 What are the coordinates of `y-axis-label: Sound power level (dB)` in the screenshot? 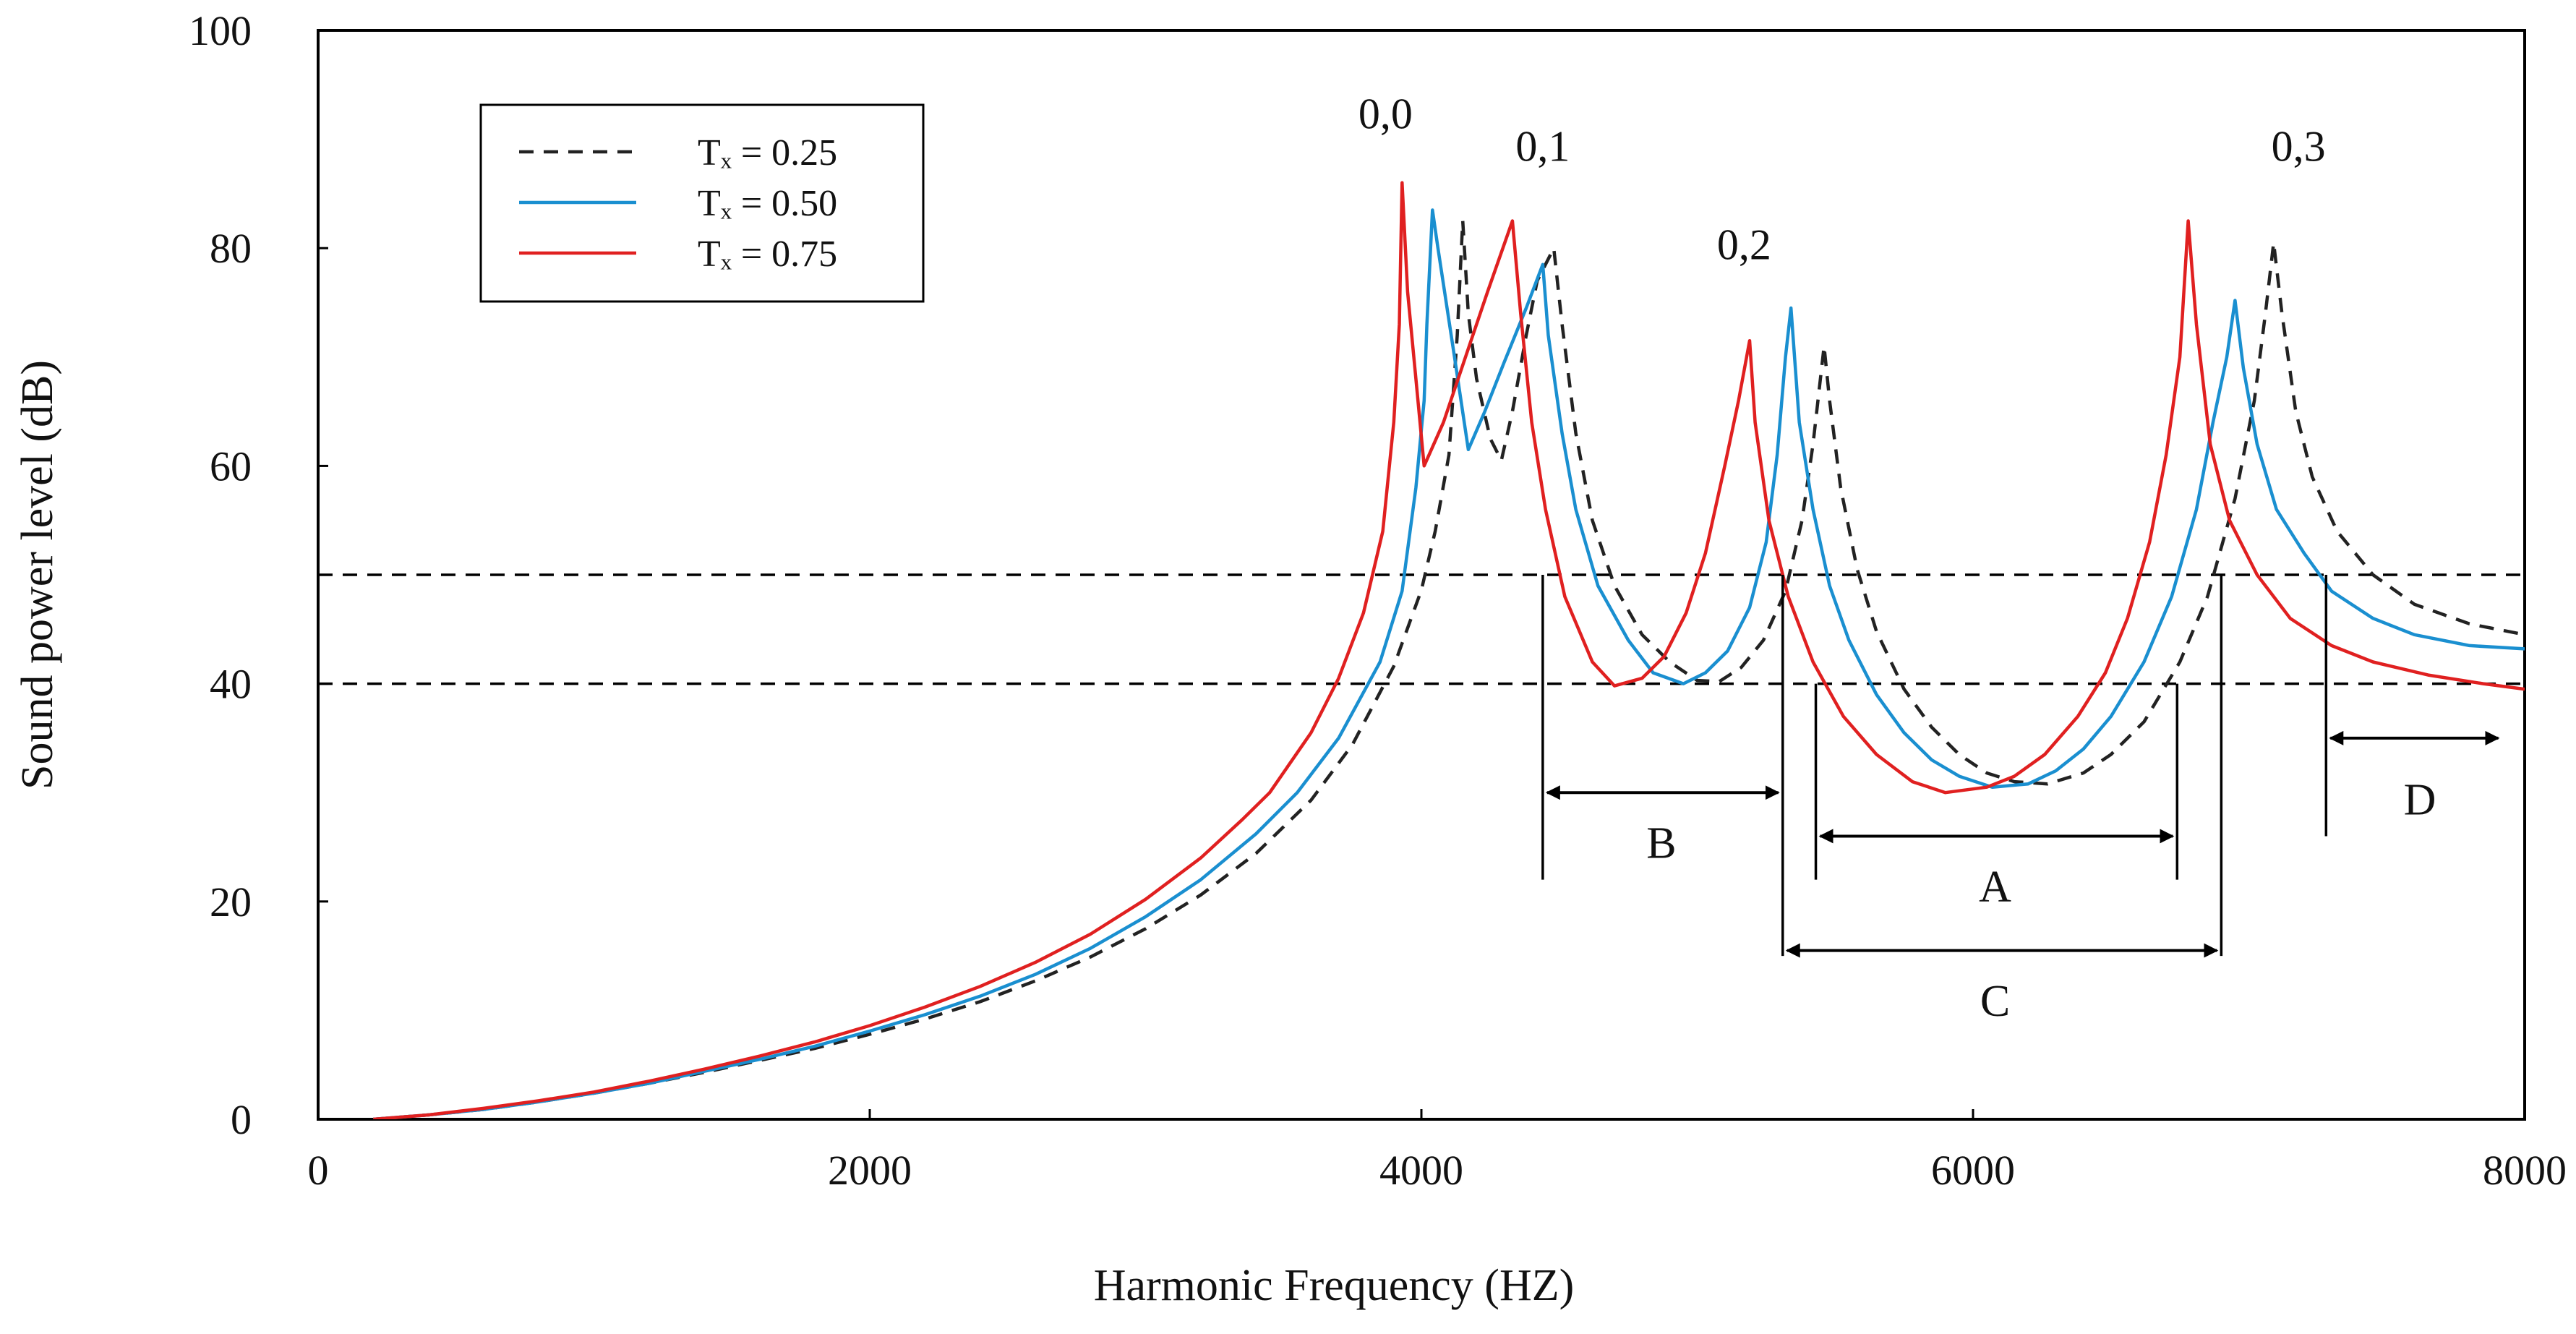 It's located at (38, 575).